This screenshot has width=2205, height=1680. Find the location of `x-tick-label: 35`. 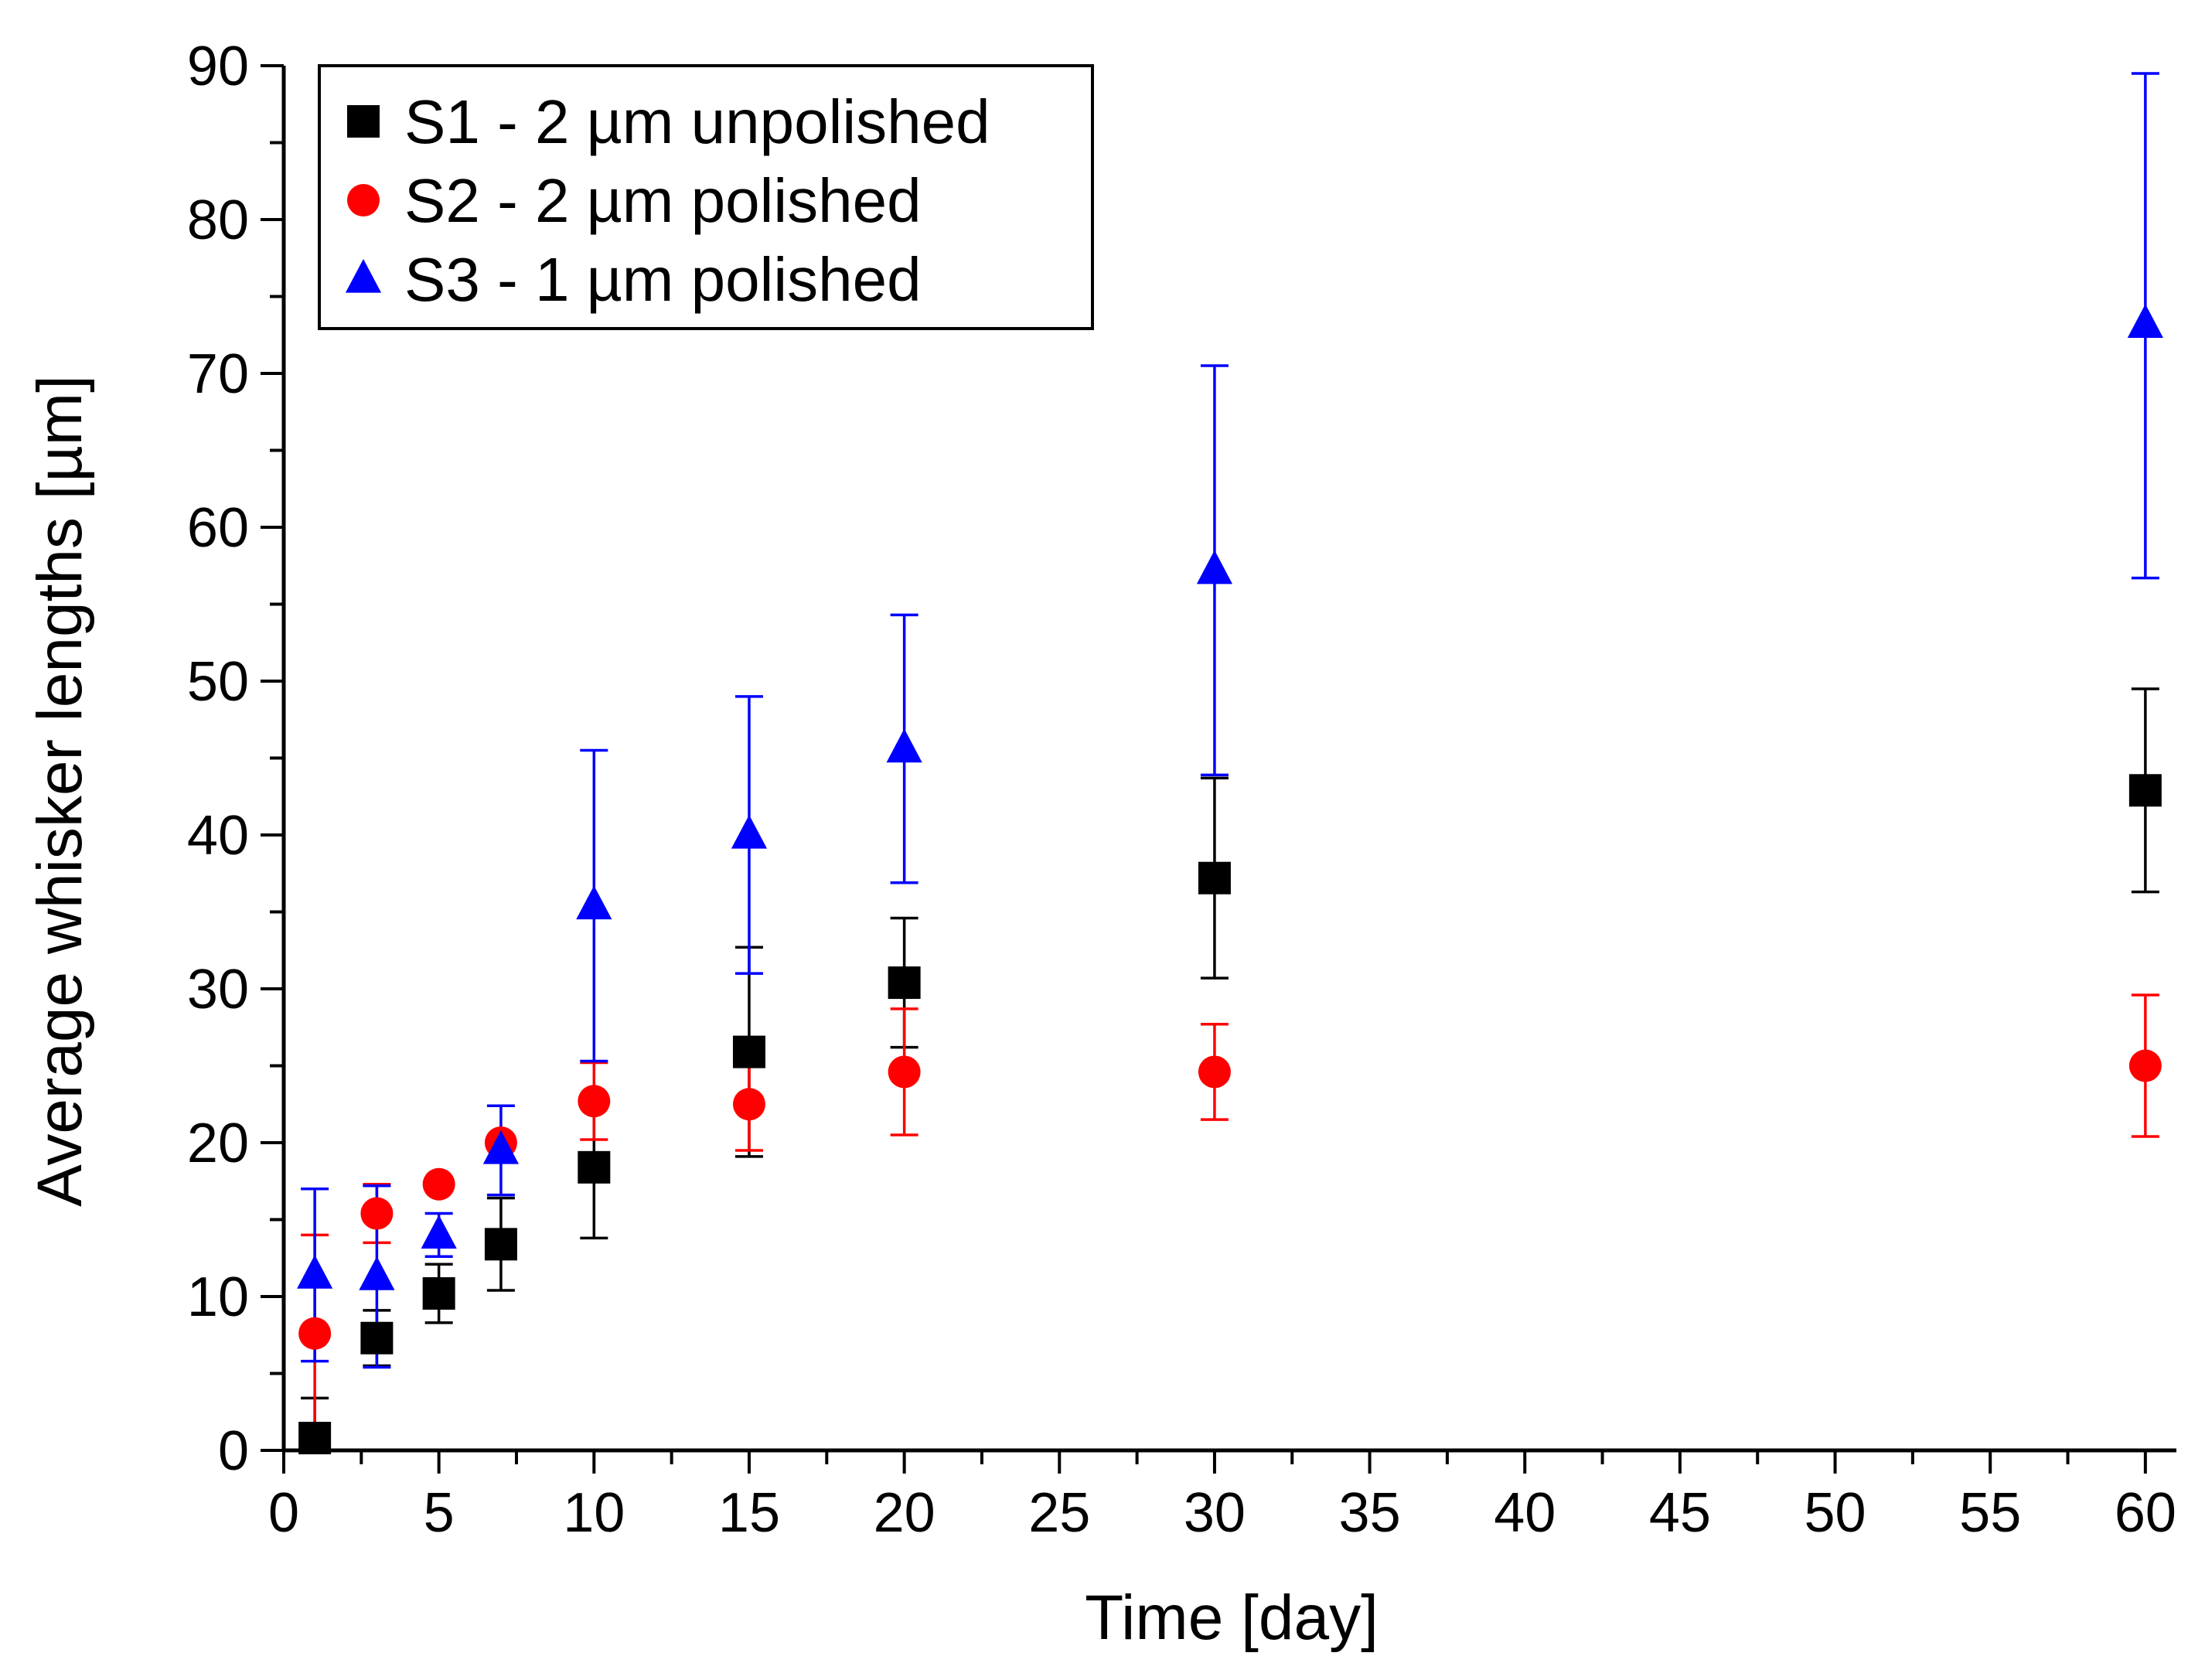

x-tick-label: 35 is located at coordinates (1370, 1513).